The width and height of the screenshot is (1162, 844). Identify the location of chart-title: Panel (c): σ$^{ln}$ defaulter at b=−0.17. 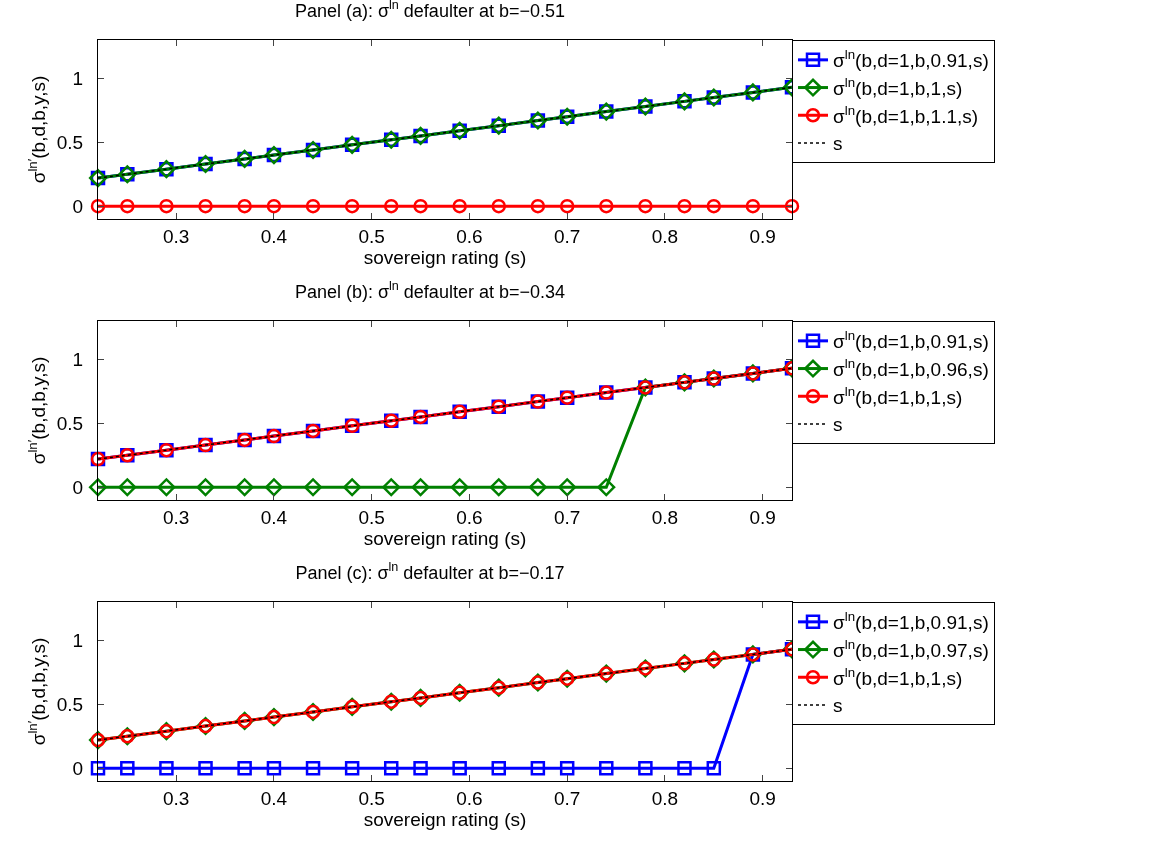
(430, 571).